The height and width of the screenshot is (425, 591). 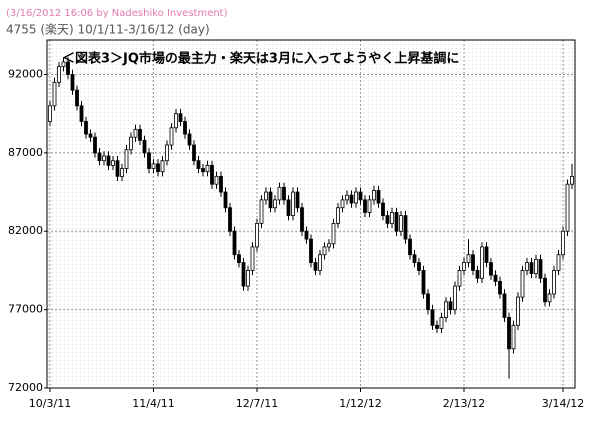 What do you see at coordinates (563, 403) in the screenshot?
I see `x-tick-label: 3/14/12` at bounding box center [563, 403].